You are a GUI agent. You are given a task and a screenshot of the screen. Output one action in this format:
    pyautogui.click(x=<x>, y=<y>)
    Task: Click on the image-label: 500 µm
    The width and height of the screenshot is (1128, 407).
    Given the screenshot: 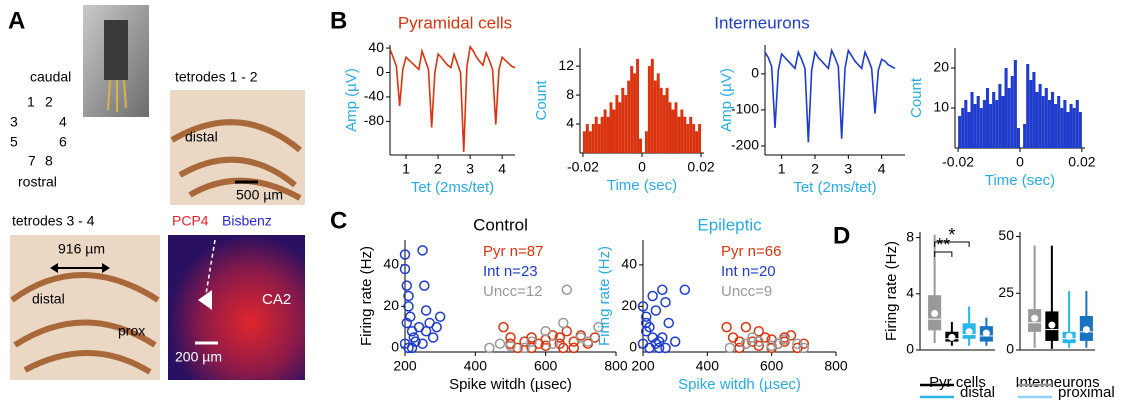 What is the action you would take?
    pyautogui.click(x=259, y=195)
    